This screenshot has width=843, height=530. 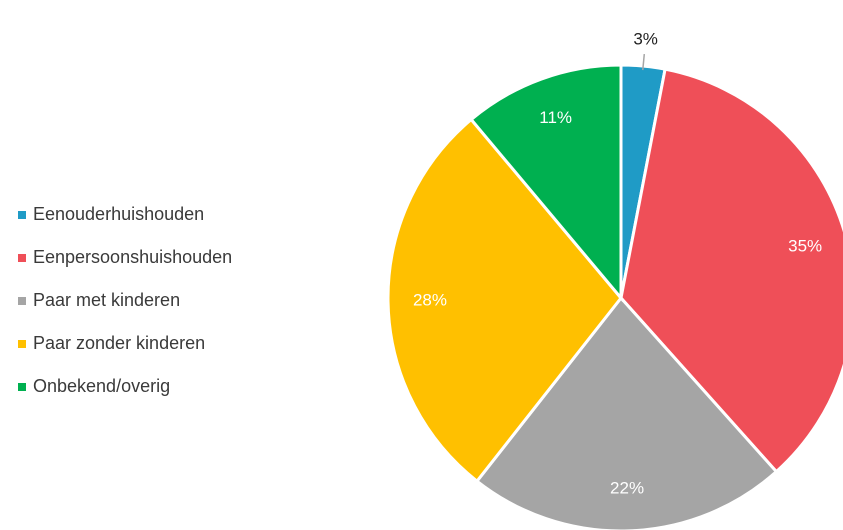 What do you see at coordinates (627, 487) in the screenshot?
I see `data-label: 22%` at bounding box center [627, 487].